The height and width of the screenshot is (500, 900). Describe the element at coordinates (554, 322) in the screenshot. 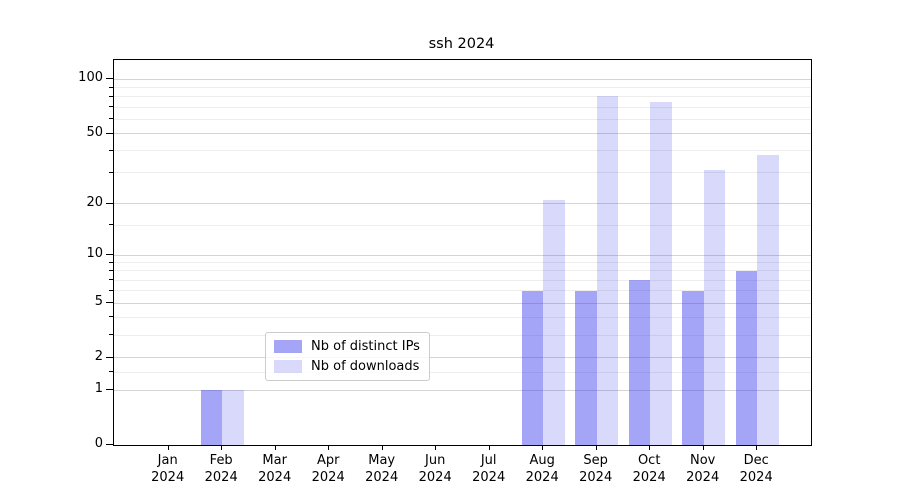

I see `bar-downloads-aug` at that location.